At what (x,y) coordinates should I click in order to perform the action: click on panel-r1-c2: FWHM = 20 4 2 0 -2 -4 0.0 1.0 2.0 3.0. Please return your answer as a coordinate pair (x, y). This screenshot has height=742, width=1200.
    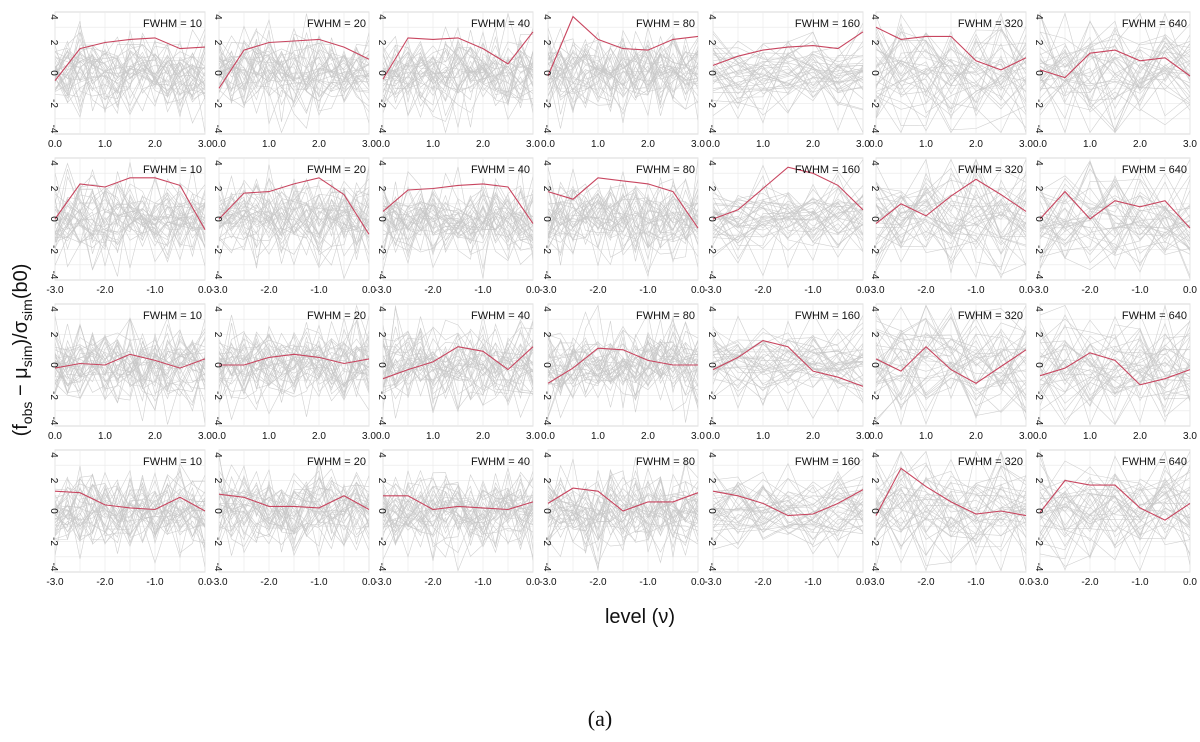
    Looking at the image, I should click on (294, 80).